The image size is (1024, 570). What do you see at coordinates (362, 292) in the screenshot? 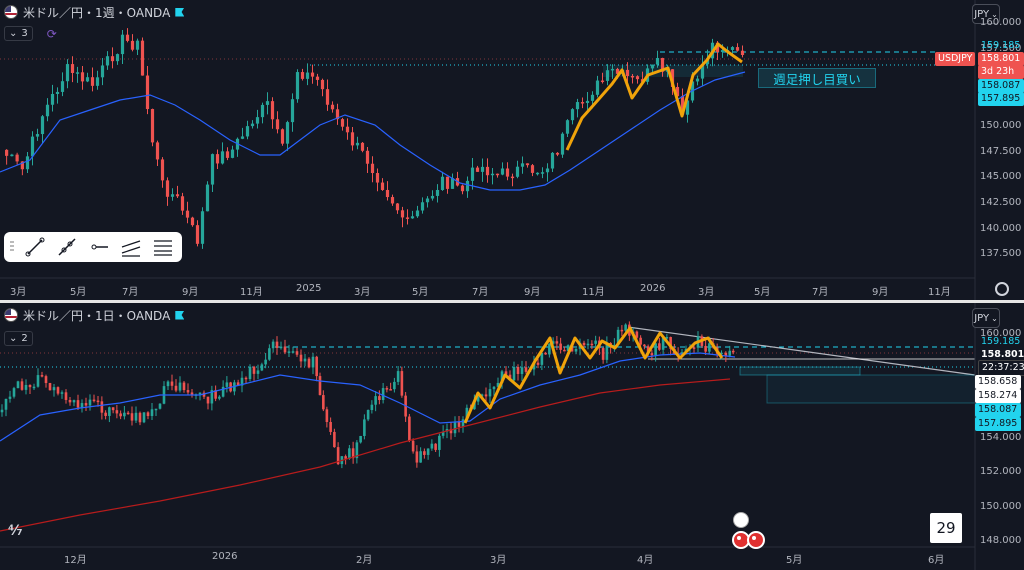
I see `time-axis-label: 3月` at bounding box center [362, 292].